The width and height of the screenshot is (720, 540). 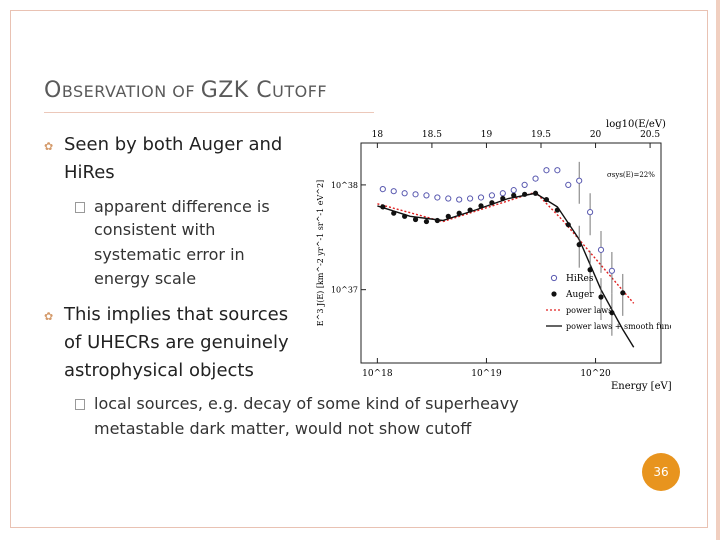 What do you see at coordinates (377, 374) in the screenshot?
I see `bottom-tick-label: 10^18` at bounding box center [377, 374].